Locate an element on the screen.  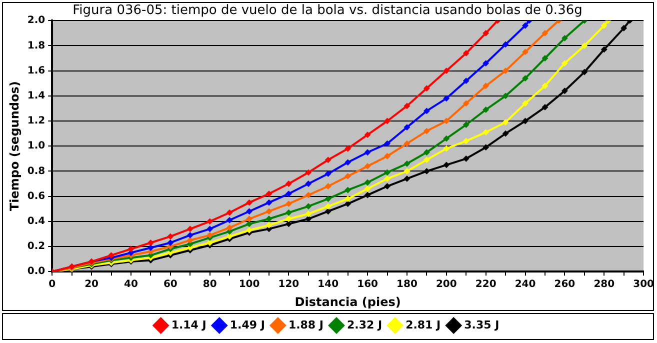
x-tick-label: 0 is located at coordinates (52, 284).